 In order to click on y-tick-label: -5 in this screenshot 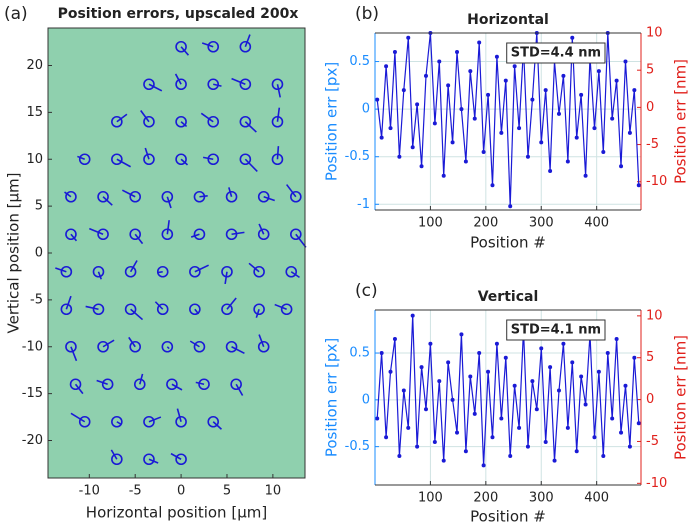, I will do `click(36, 299)`.